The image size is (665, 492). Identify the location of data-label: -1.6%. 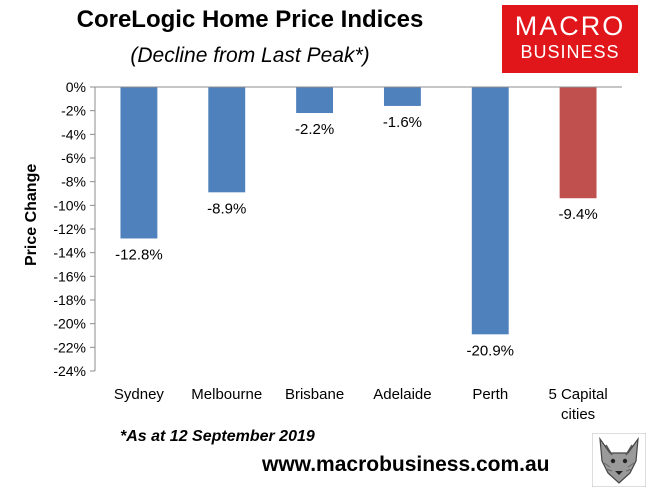
(402, 122).